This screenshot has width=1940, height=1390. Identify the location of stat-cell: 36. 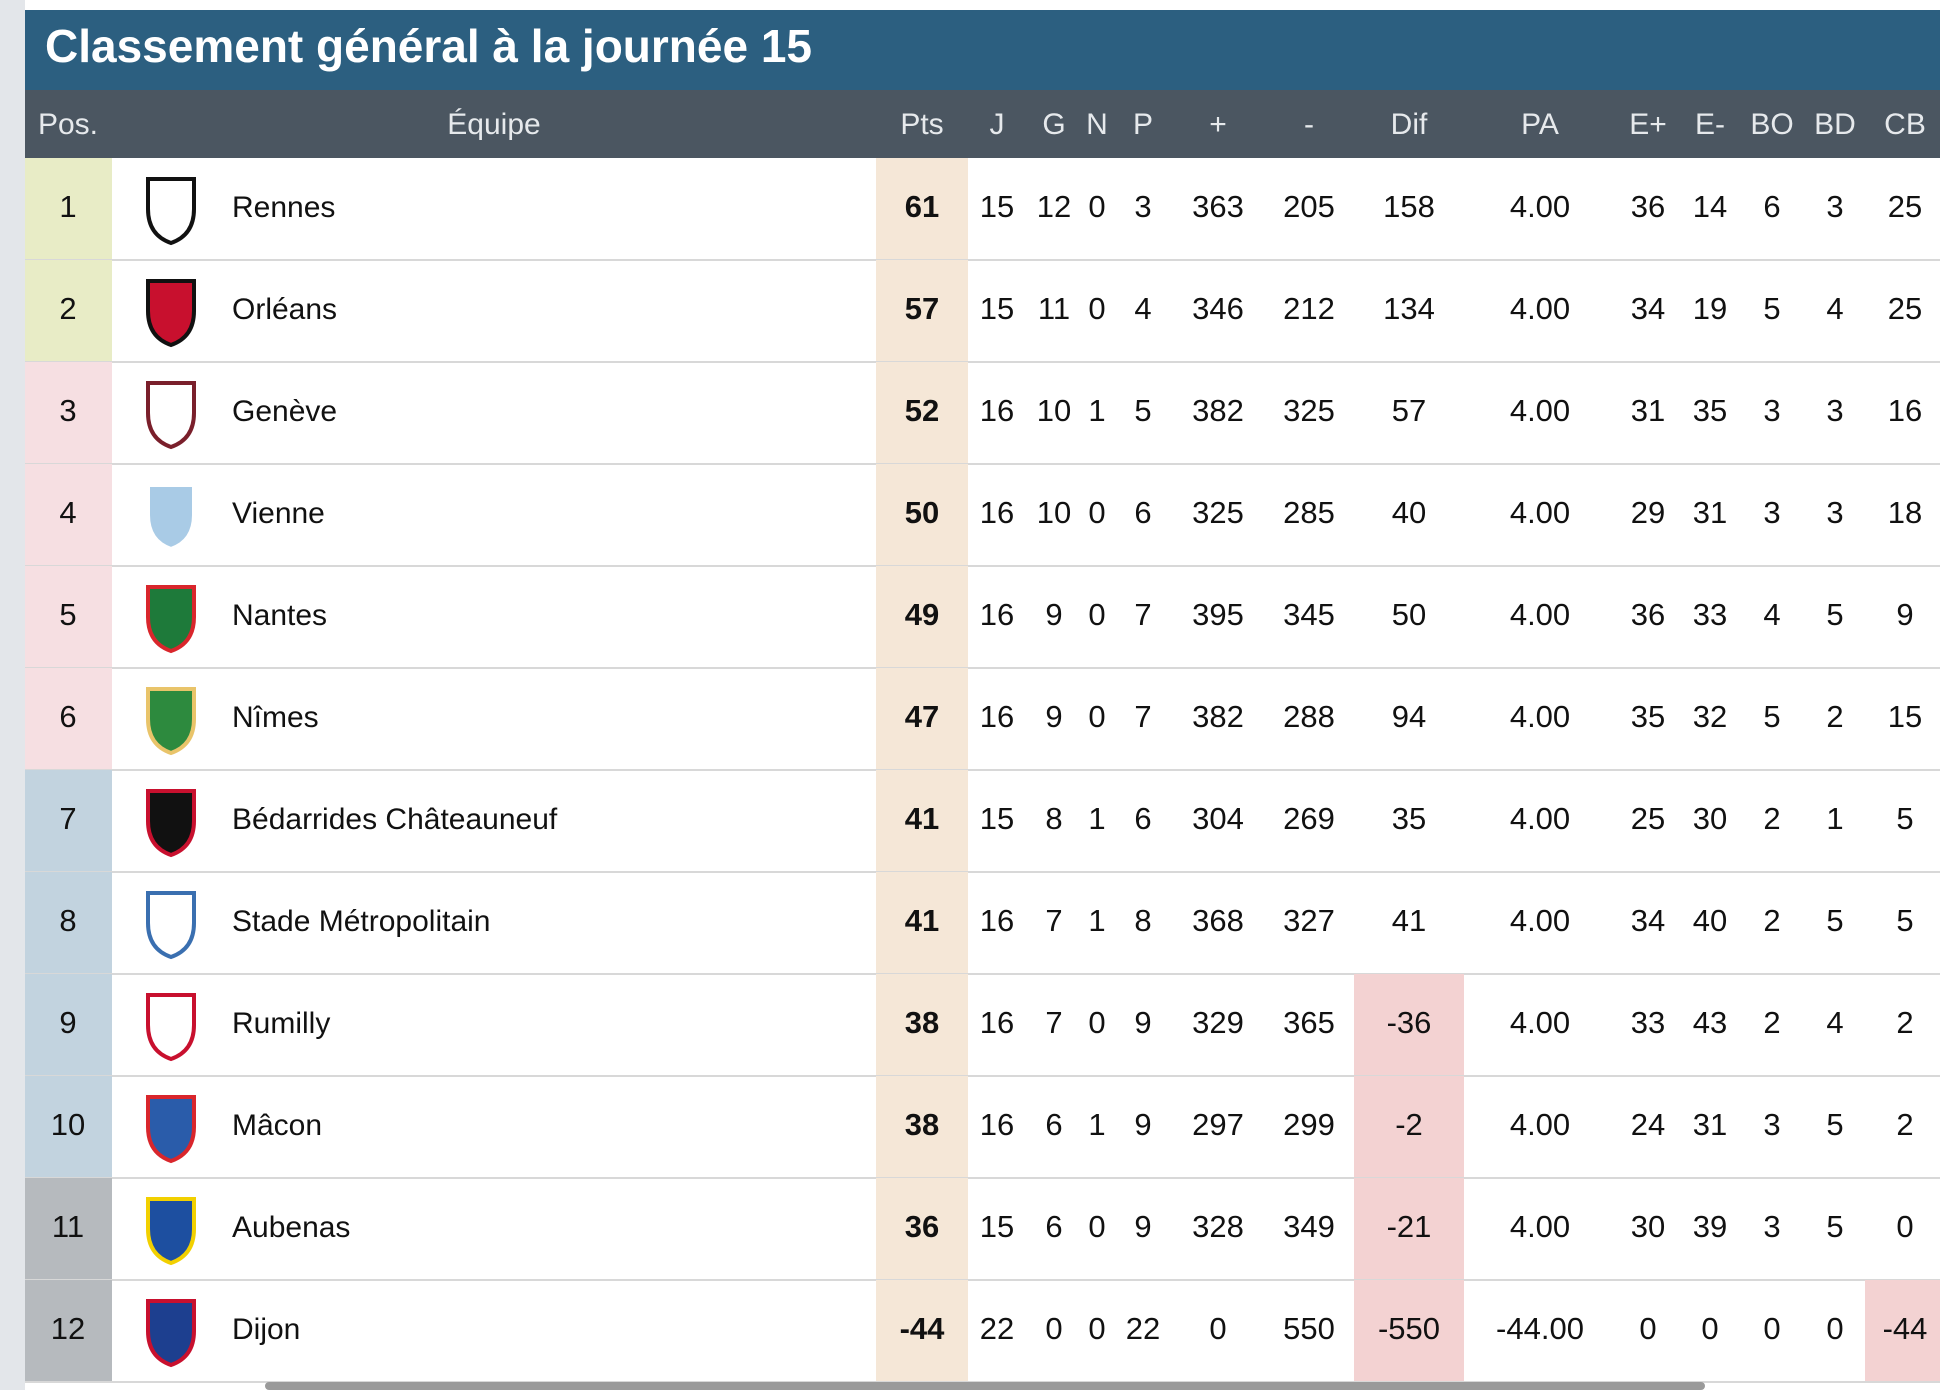
(1648, 614).